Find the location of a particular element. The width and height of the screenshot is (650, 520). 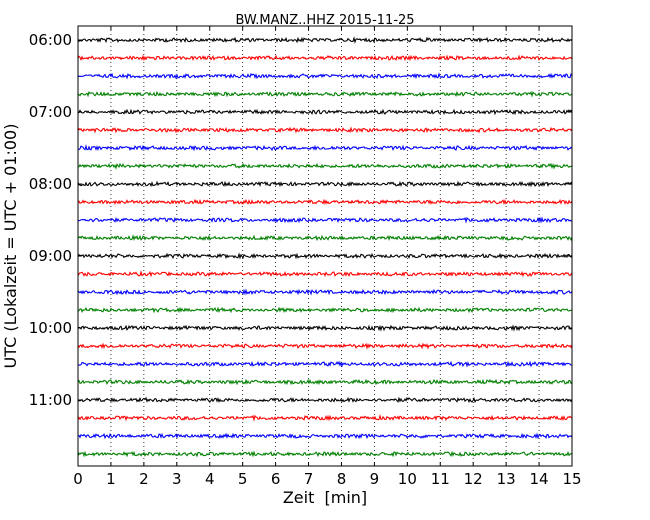

y-tick-label-1100: 11:00 is located at coordinates (50, 400).